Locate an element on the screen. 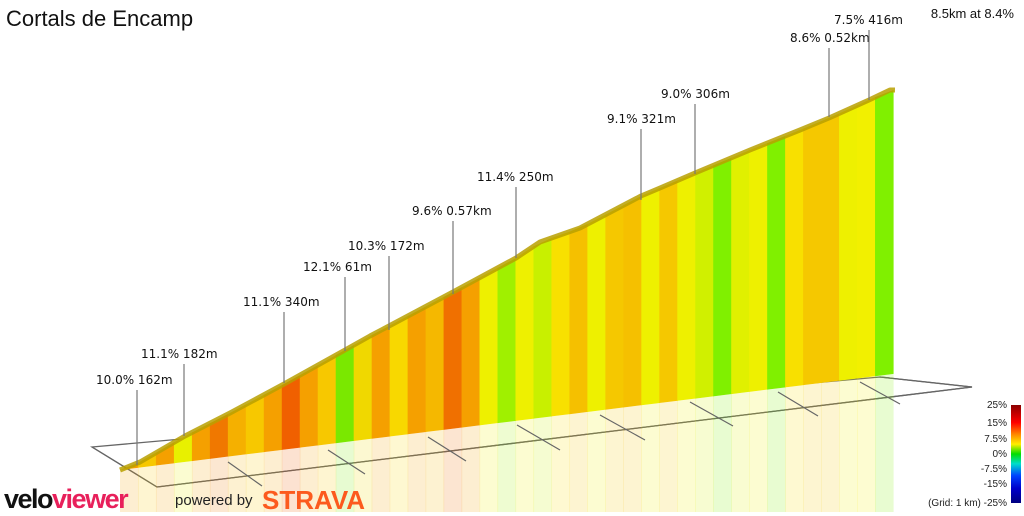  segment-annotation-label: 9.0% 306m is located at coordinates (695, 94).